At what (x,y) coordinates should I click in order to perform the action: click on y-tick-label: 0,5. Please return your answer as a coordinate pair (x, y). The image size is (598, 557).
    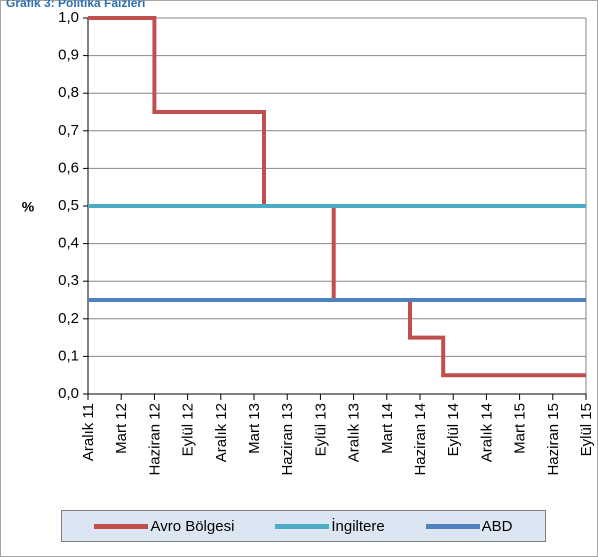
    Looking at the image, I should click on (68, 205).